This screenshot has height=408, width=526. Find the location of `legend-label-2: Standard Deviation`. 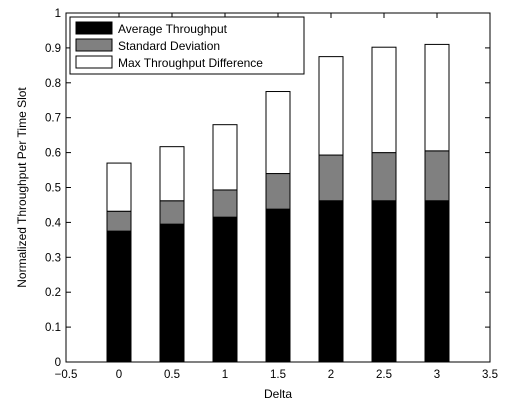

legend-label-2: Standard Deviation is located at coordinates (169, 46).